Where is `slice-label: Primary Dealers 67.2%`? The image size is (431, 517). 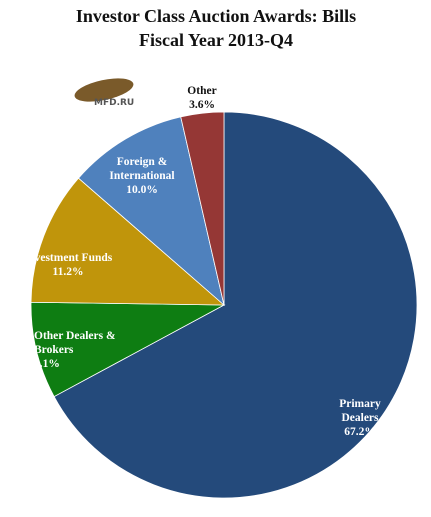 slice-label: Primary Dealers 67.2% is located at coordinates (360, 418).